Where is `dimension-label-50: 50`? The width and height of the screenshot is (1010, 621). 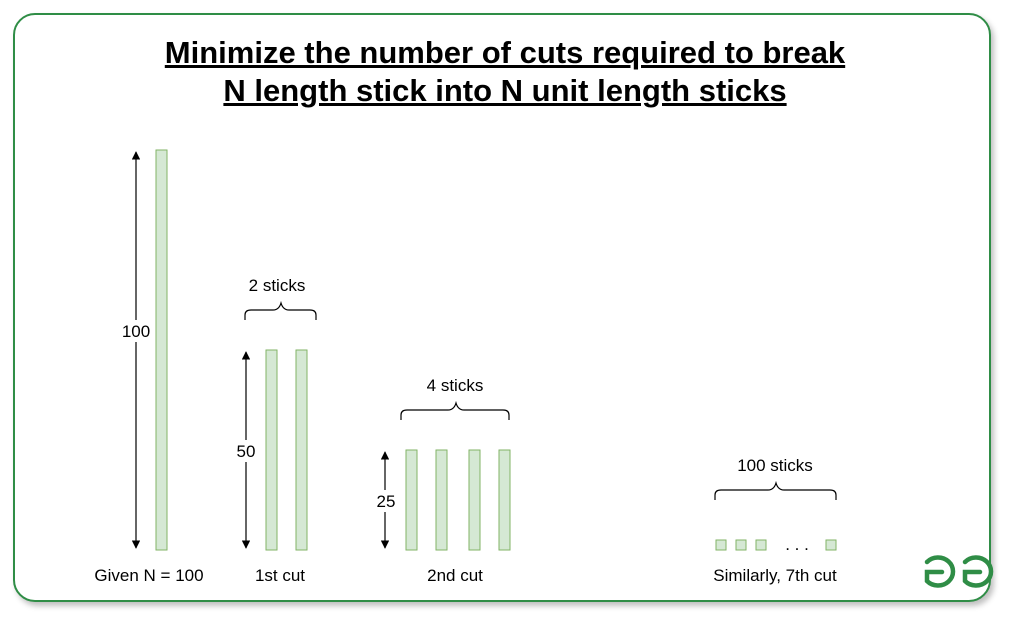
dimension-label-50: 50 is located at coordinates (246, 451).